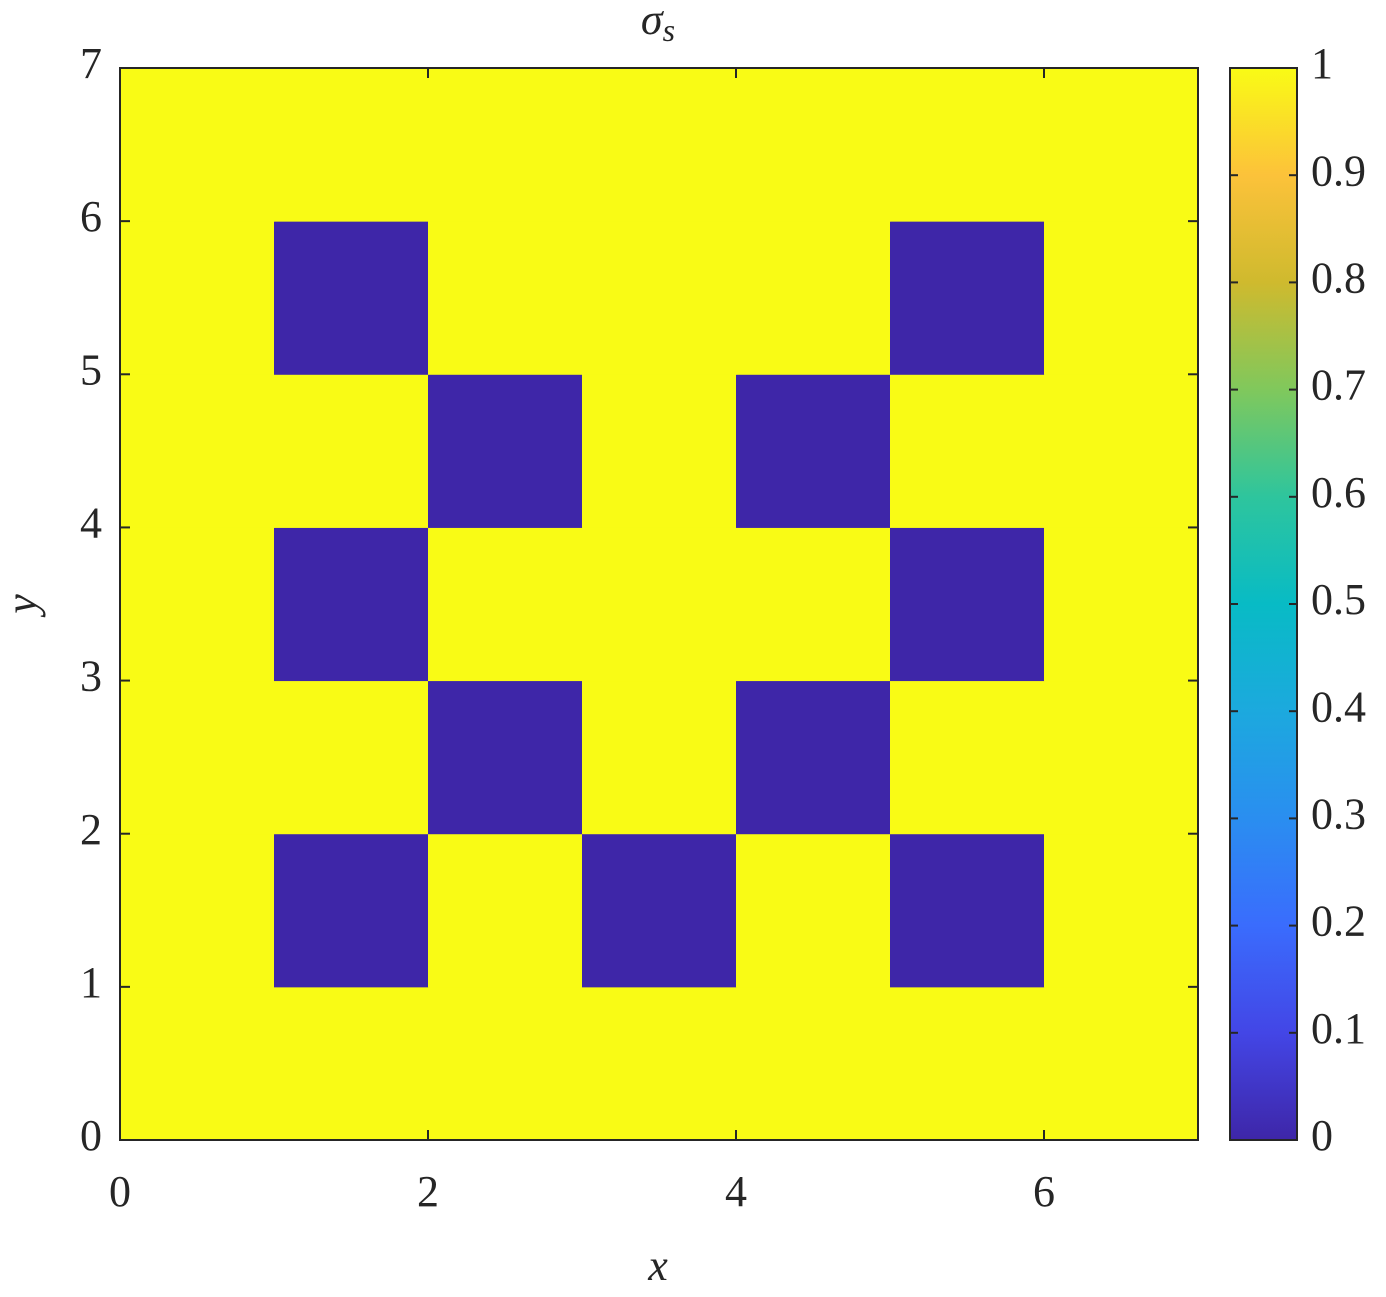 The image size is (1386, 1297). Describe the element at coordinates (1338, 706) in the screenshot. I see `colorbar-tick-label: 0.4` at that location.